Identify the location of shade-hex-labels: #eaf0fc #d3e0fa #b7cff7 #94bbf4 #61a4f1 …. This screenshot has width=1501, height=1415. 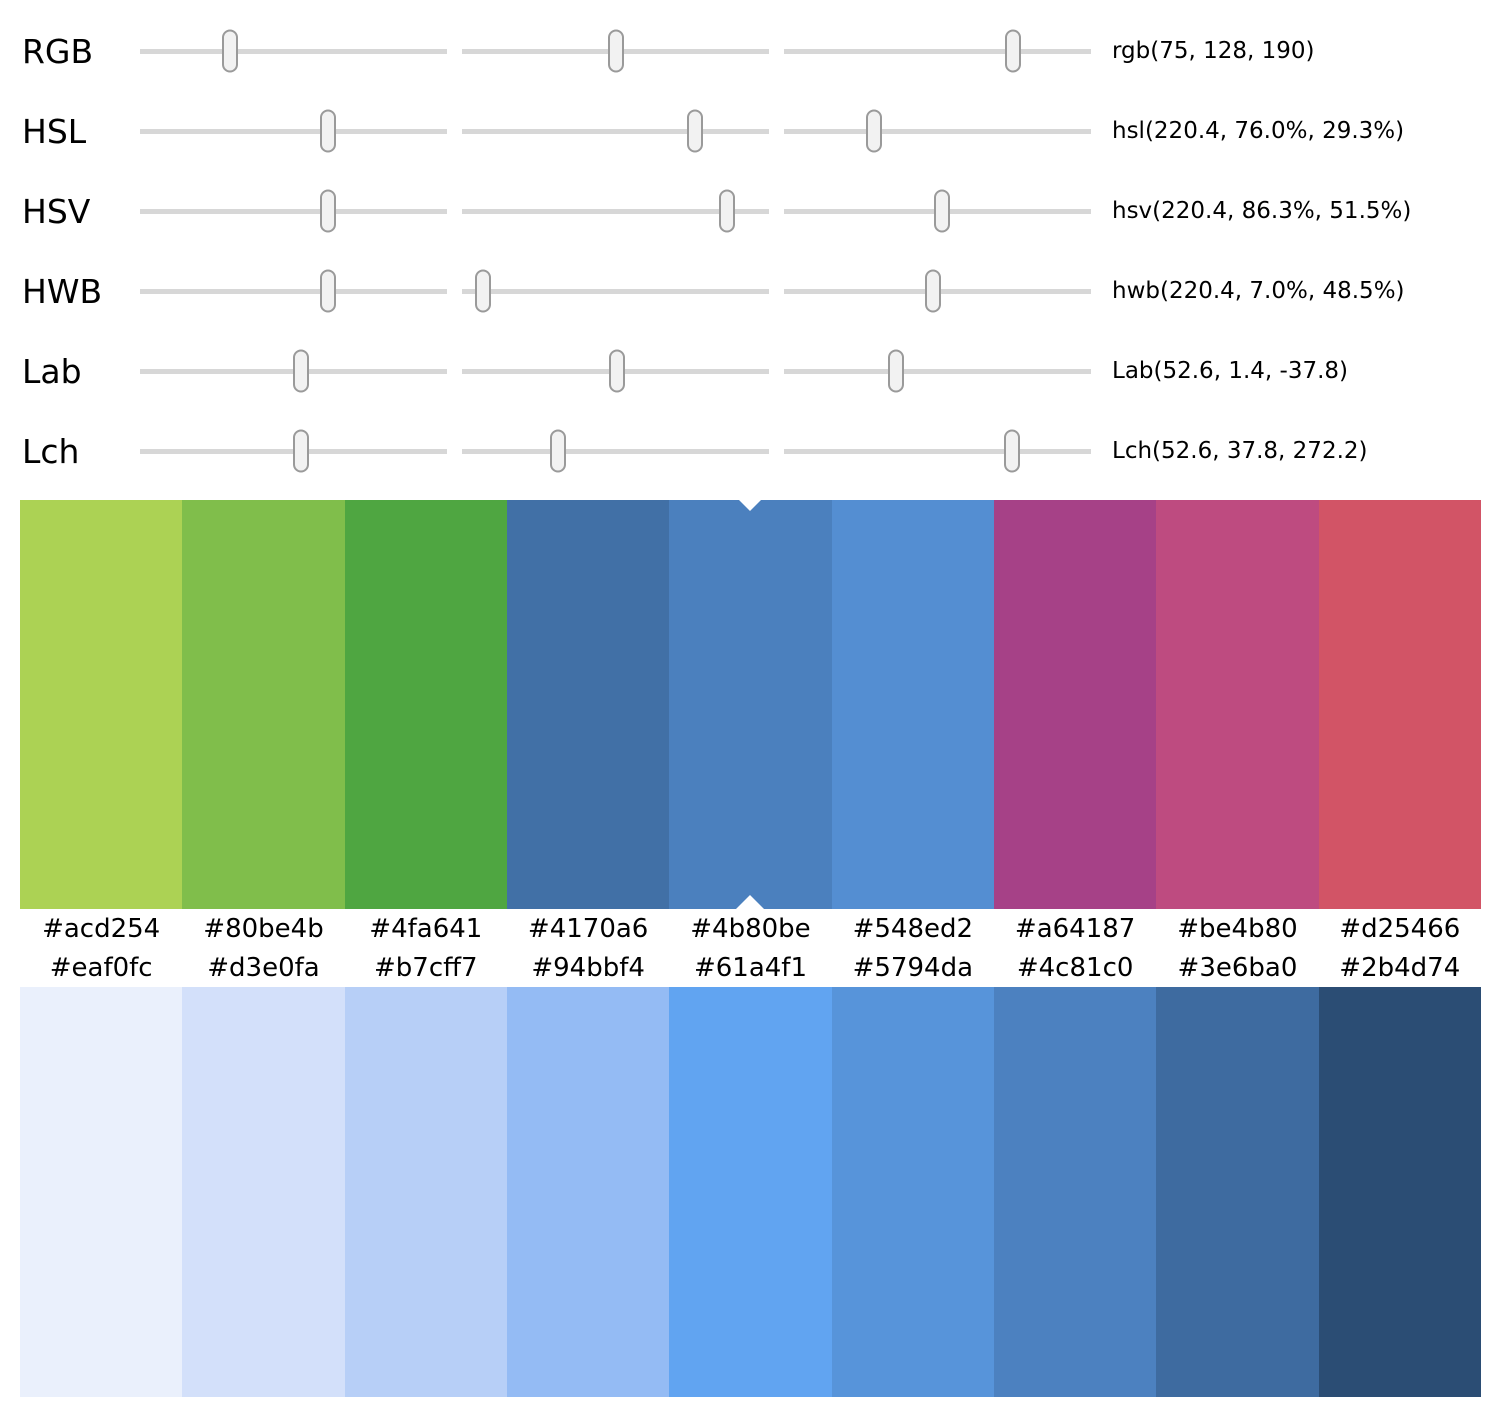
(750, 967).